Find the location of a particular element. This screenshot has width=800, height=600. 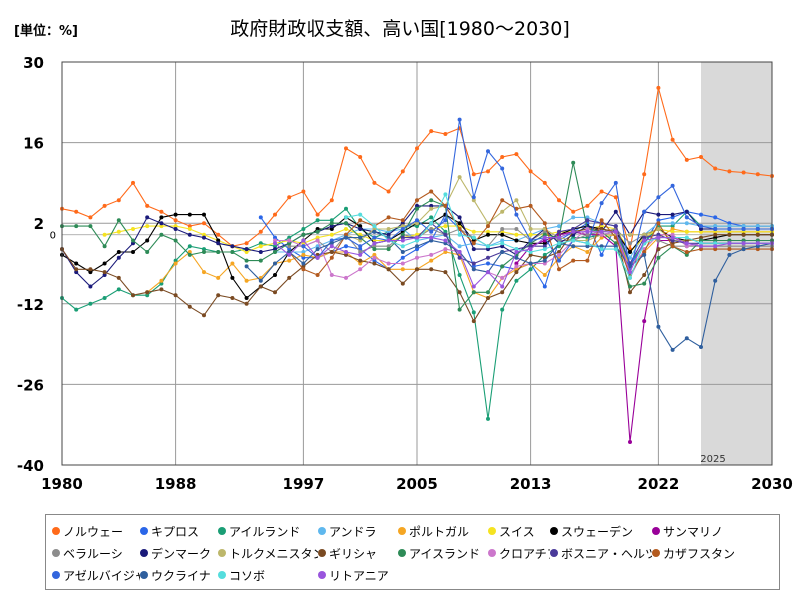

legend-label: キプロス is located at coordinates (175, 531).